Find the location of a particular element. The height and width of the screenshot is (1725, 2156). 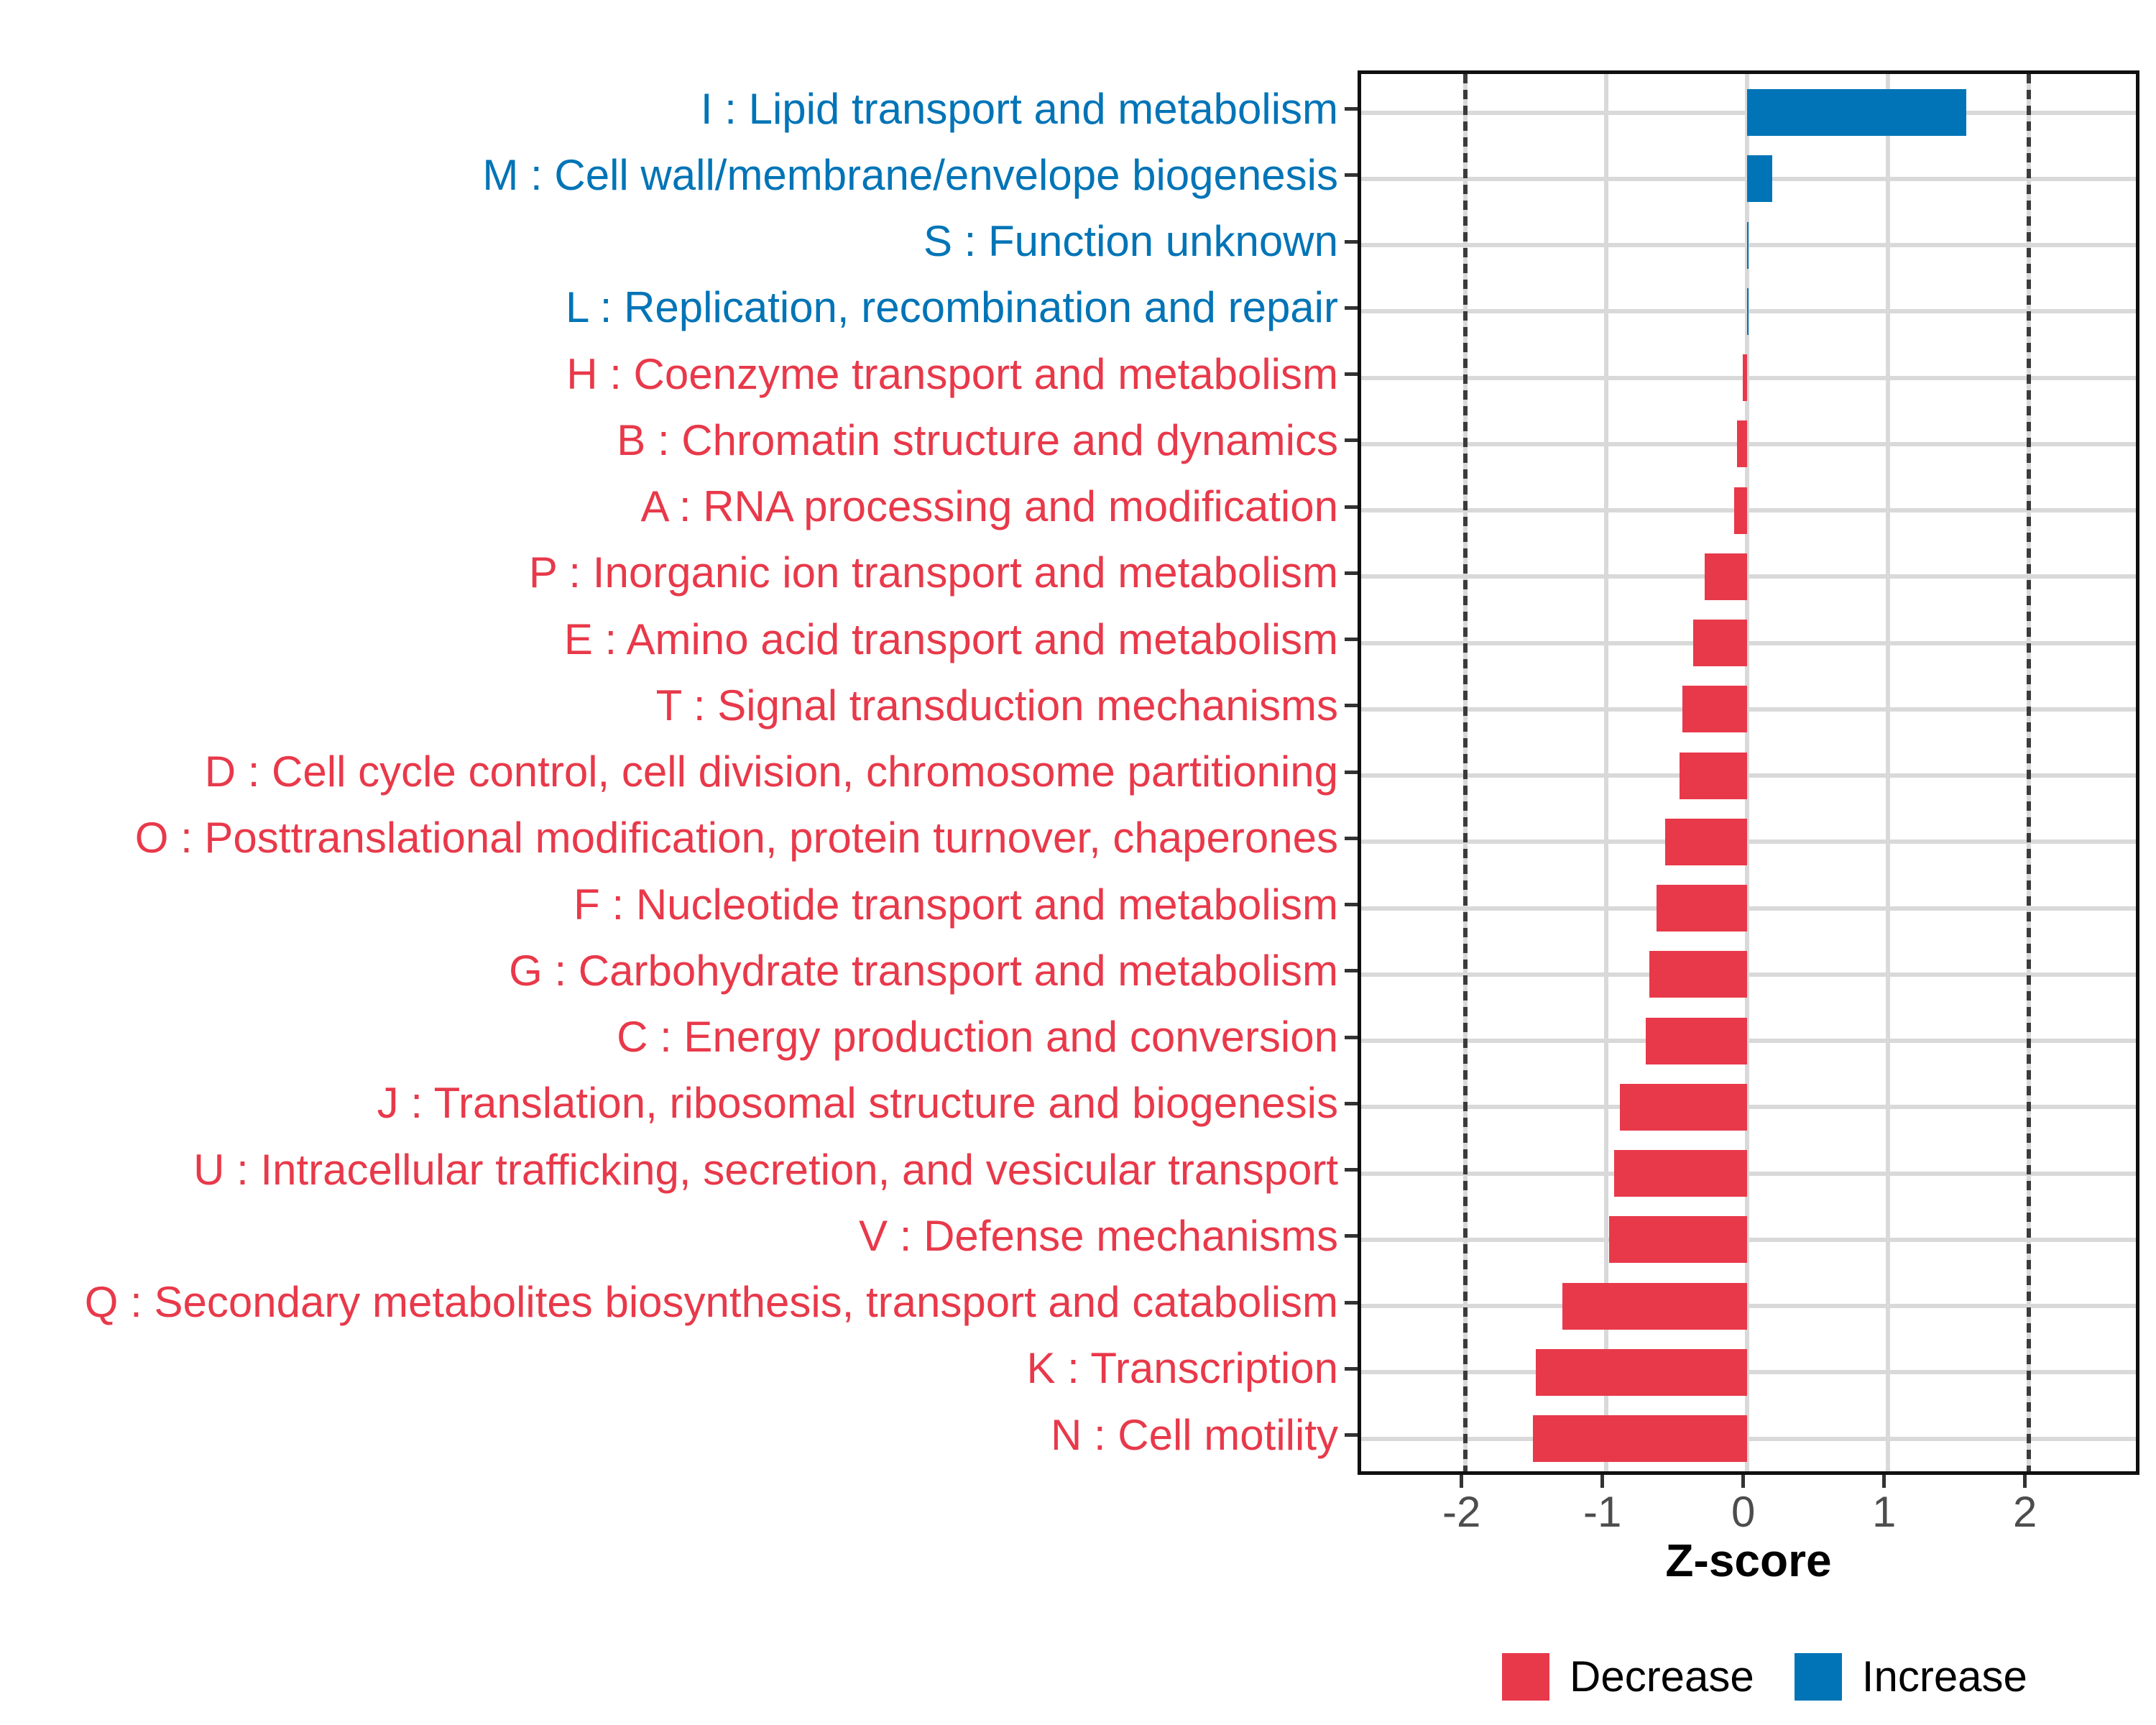

bar-G is located at coordinates (1698, 974).